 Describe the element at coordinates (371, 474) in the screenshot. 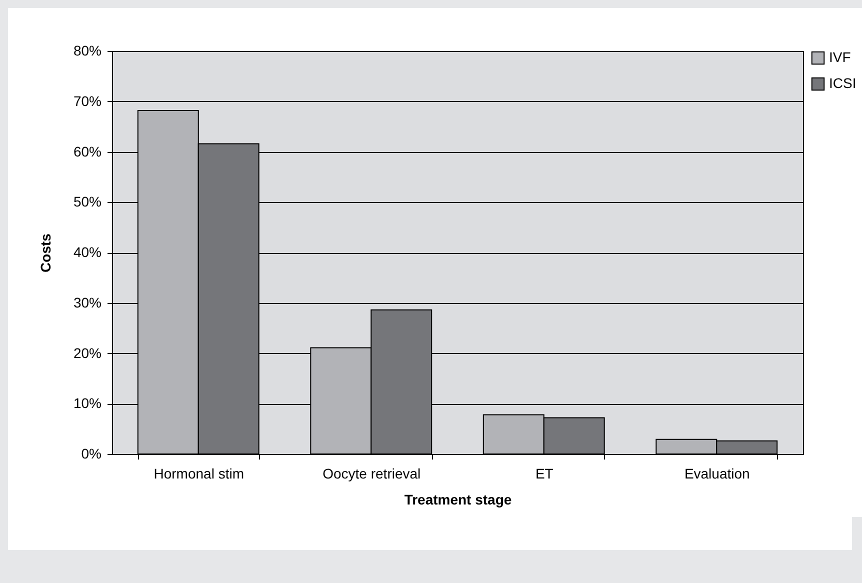

I see `x-tick-label: Oocyte retrieval` at that location.